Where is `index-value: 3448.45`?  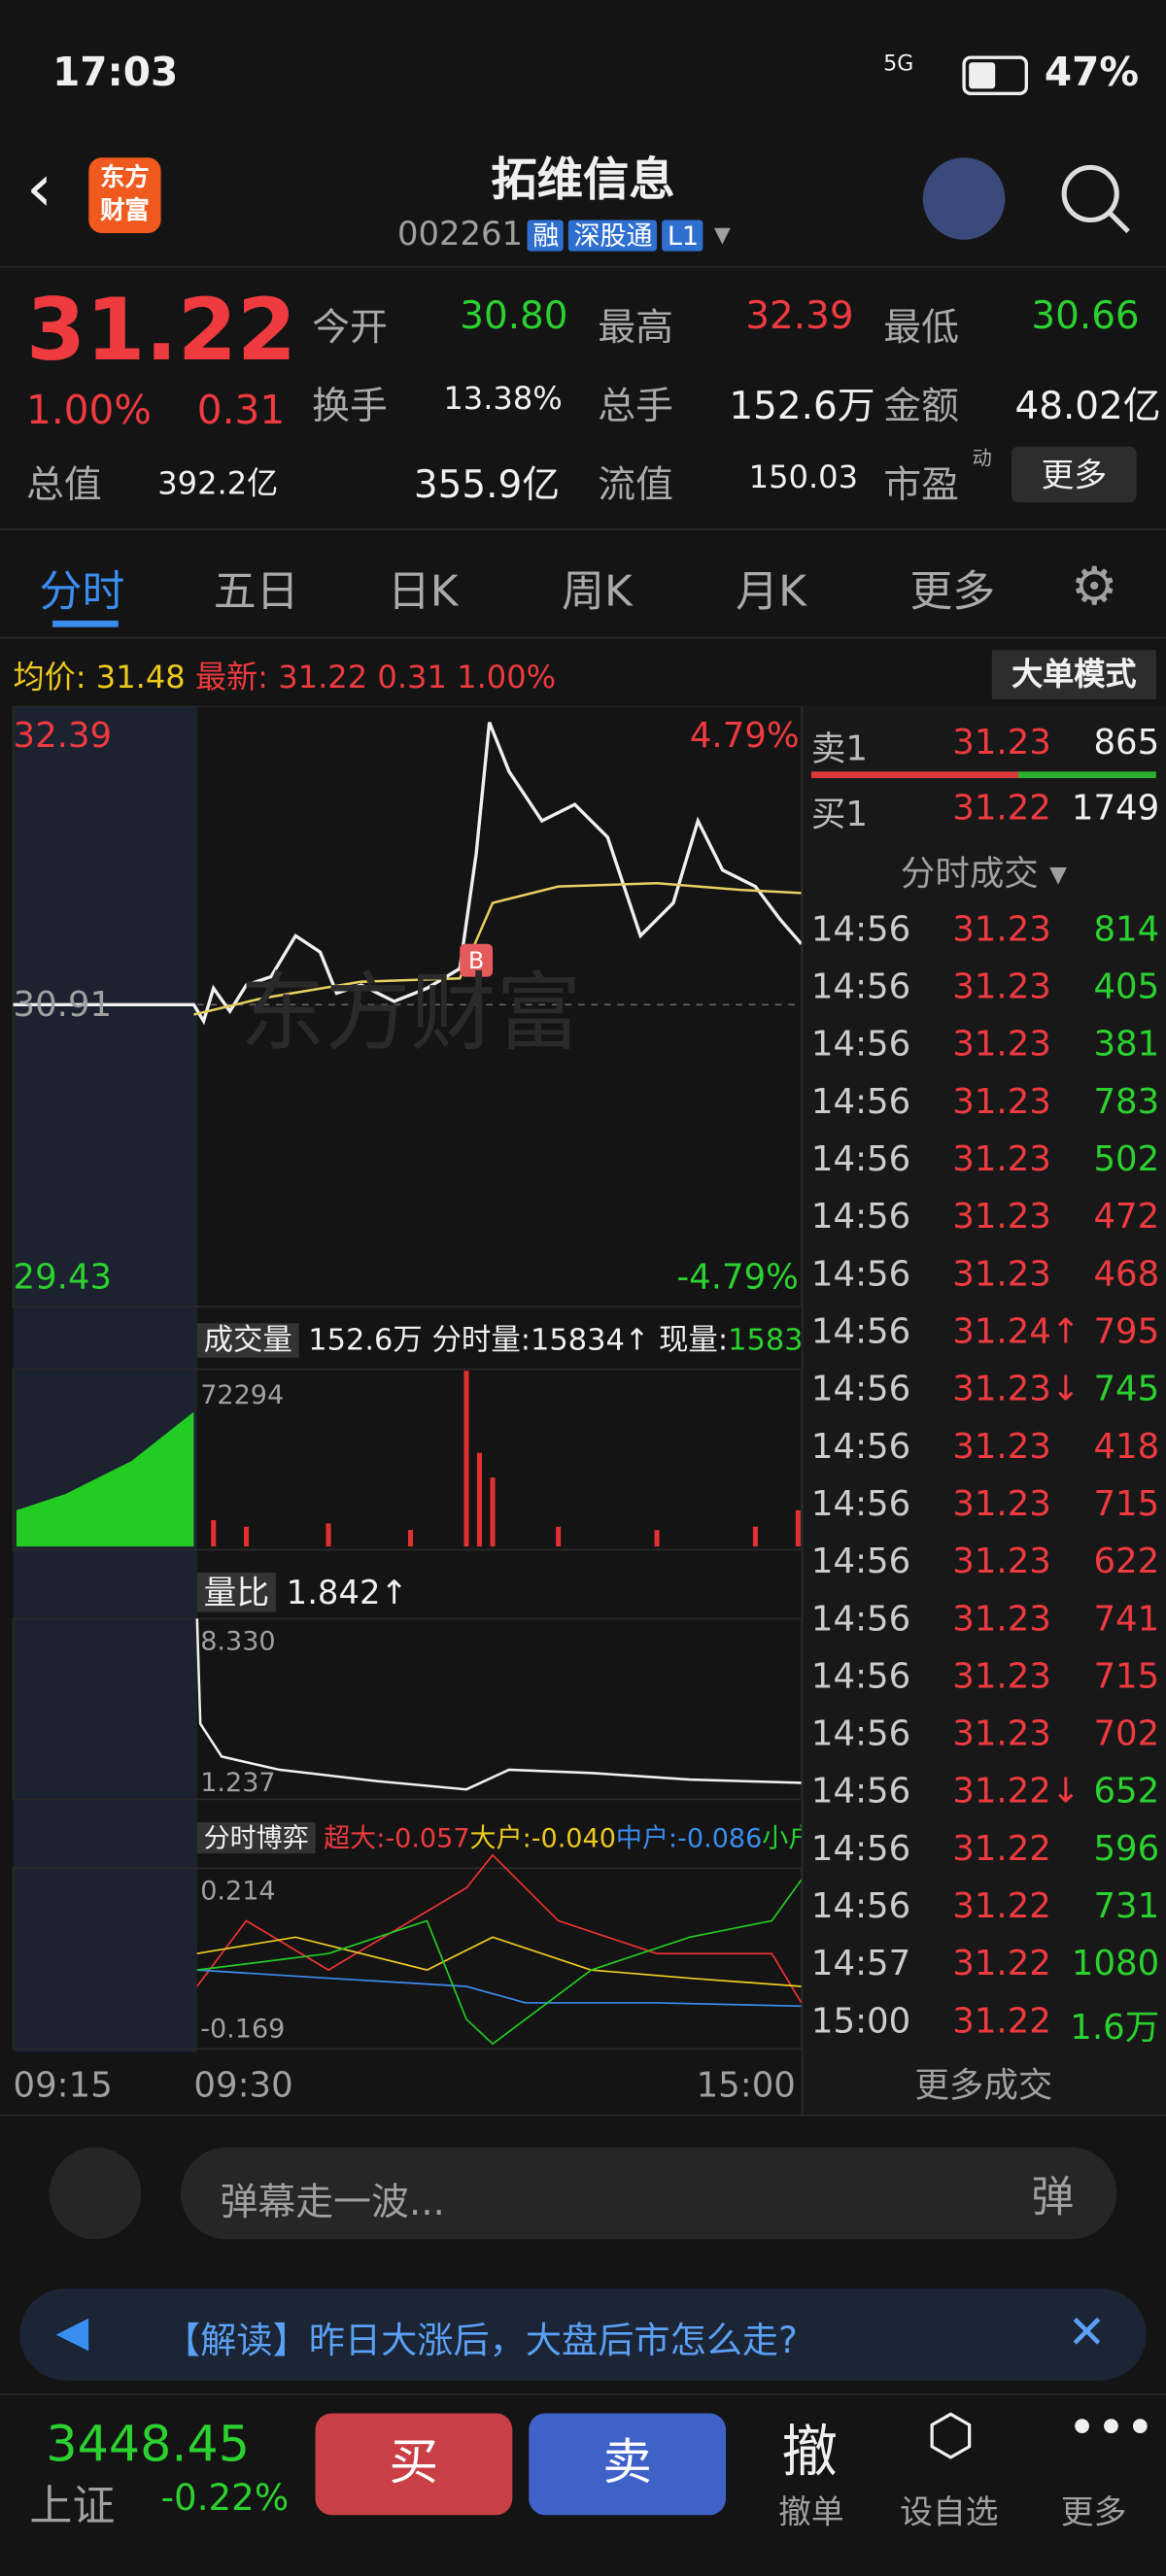
index-value: 3448.45 is located at coordinates (148, 2445).